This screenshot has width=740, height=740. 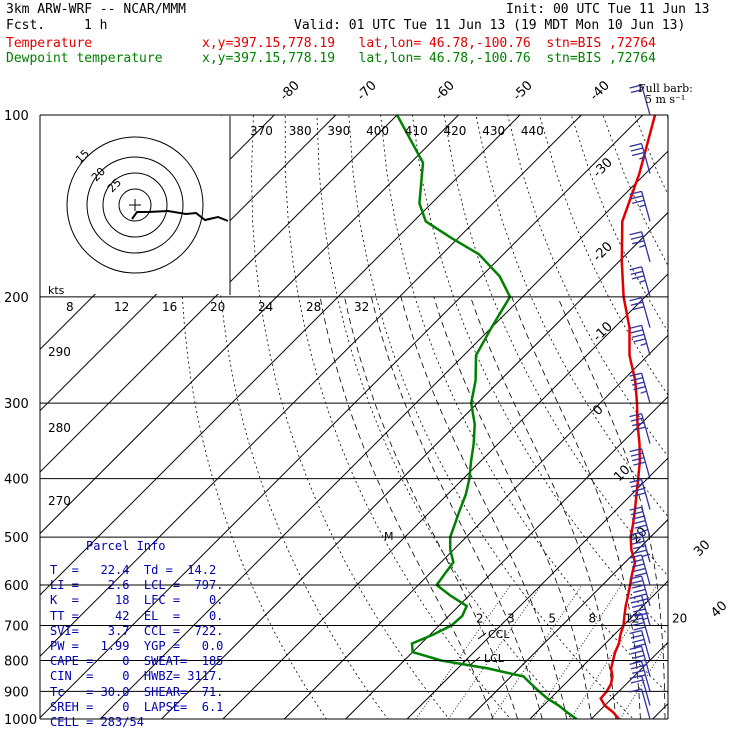 What do you see at coordinates (493, 131) in the screenshot?
I see `theta-label: 430` at bounding box center [493, 131].